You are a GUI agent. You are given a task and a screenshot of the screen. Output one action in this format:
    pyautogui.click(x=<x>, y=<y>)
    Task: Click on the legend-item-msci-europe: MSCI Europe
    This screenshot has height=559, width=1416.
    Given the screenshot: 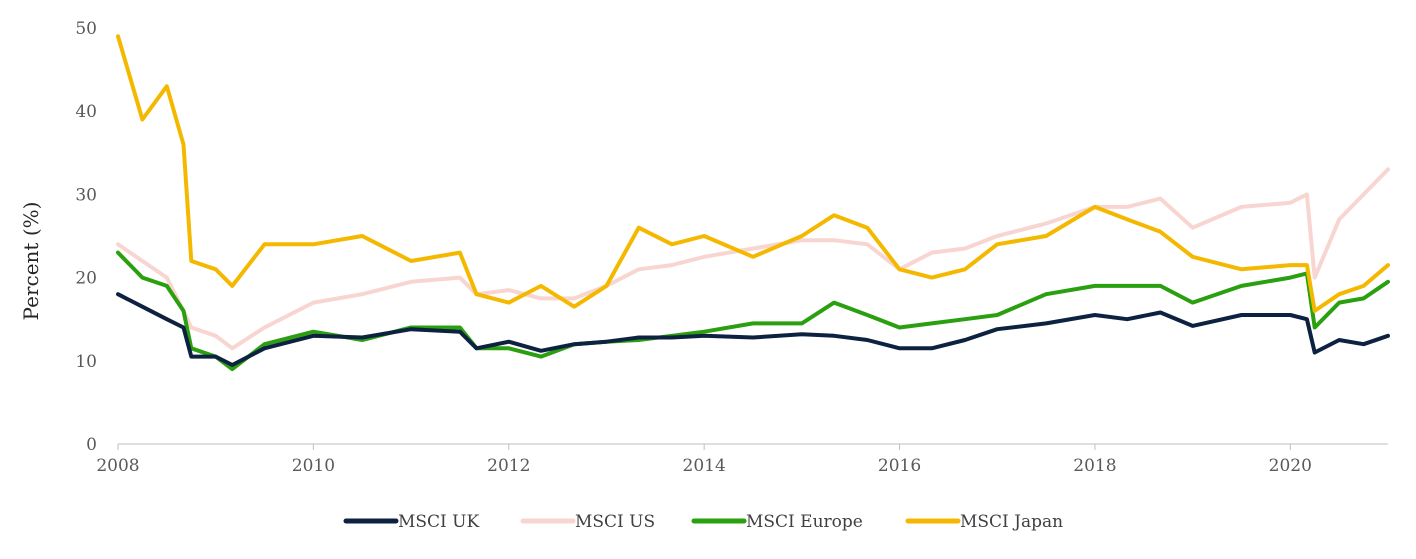 What is the action you would take?
    pyautogui.click(x=777, y=522)
    